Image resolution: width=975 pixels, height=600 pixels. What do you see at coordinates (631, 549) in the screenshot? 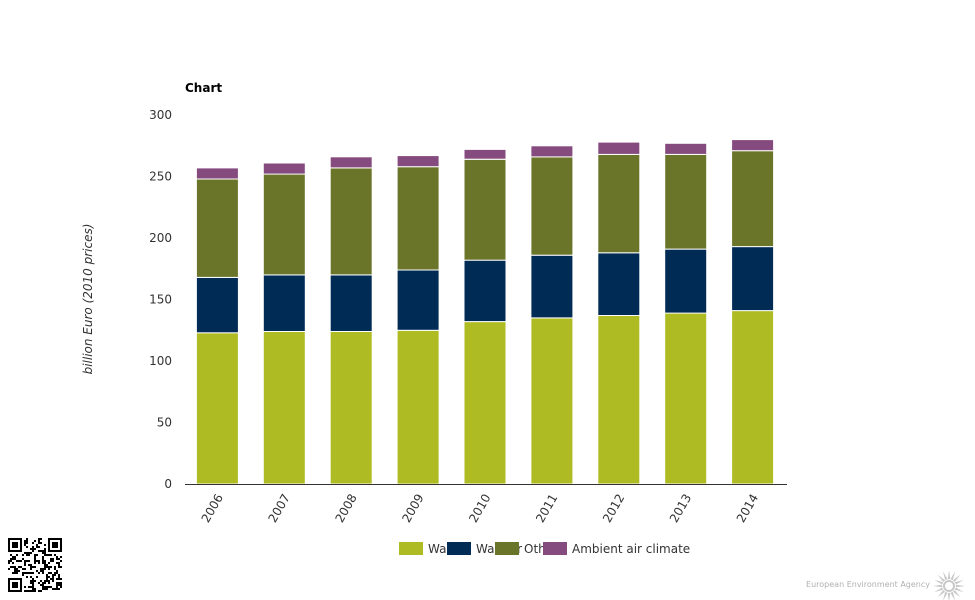
I see `legend-label: Ambient air climate` at bounding box center [631, 549].